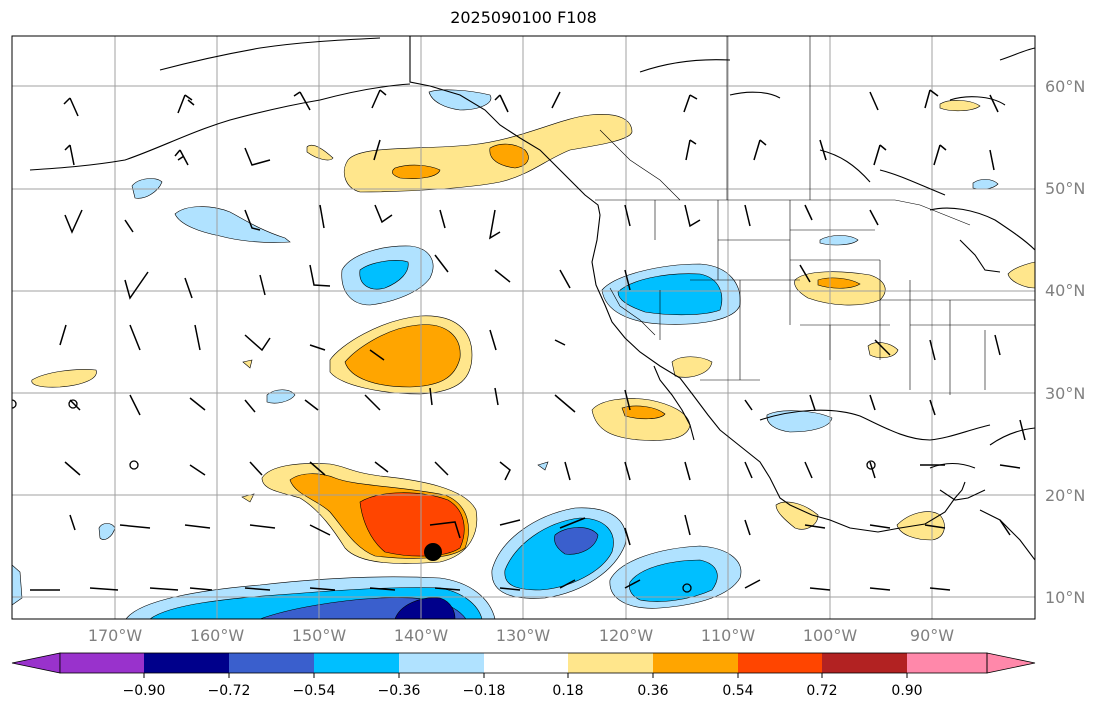  I want to click on colorbar-tick-label: −0.72, so click(229, 691).